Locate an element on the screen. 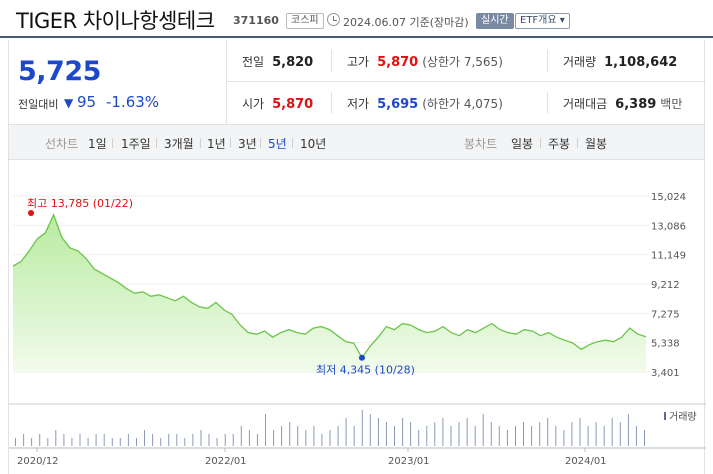 The image size is (713, 474). open-label: 시가 is located at coordinates (253, 104).